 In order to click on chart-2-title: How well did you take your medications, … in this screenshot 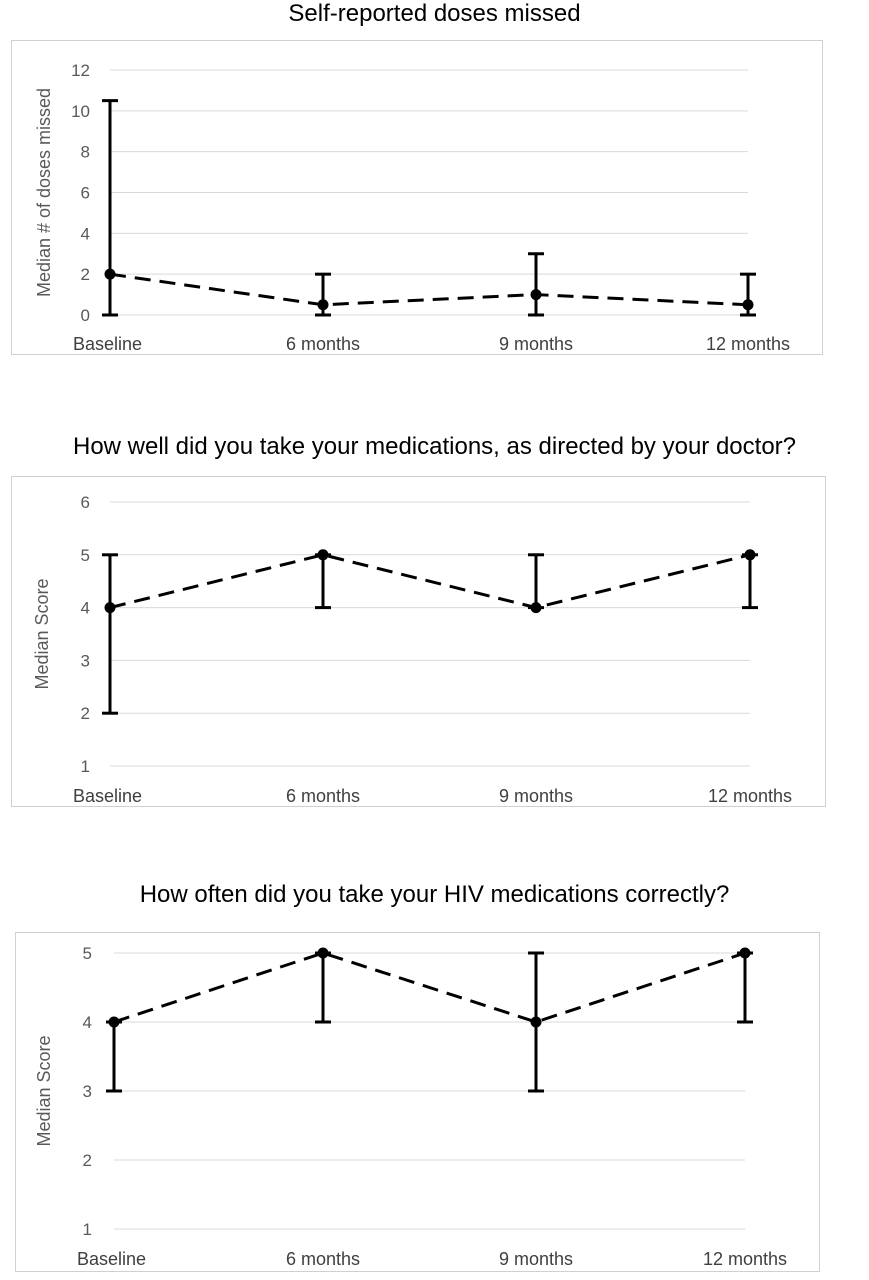, I will do `click(434, 446)`.